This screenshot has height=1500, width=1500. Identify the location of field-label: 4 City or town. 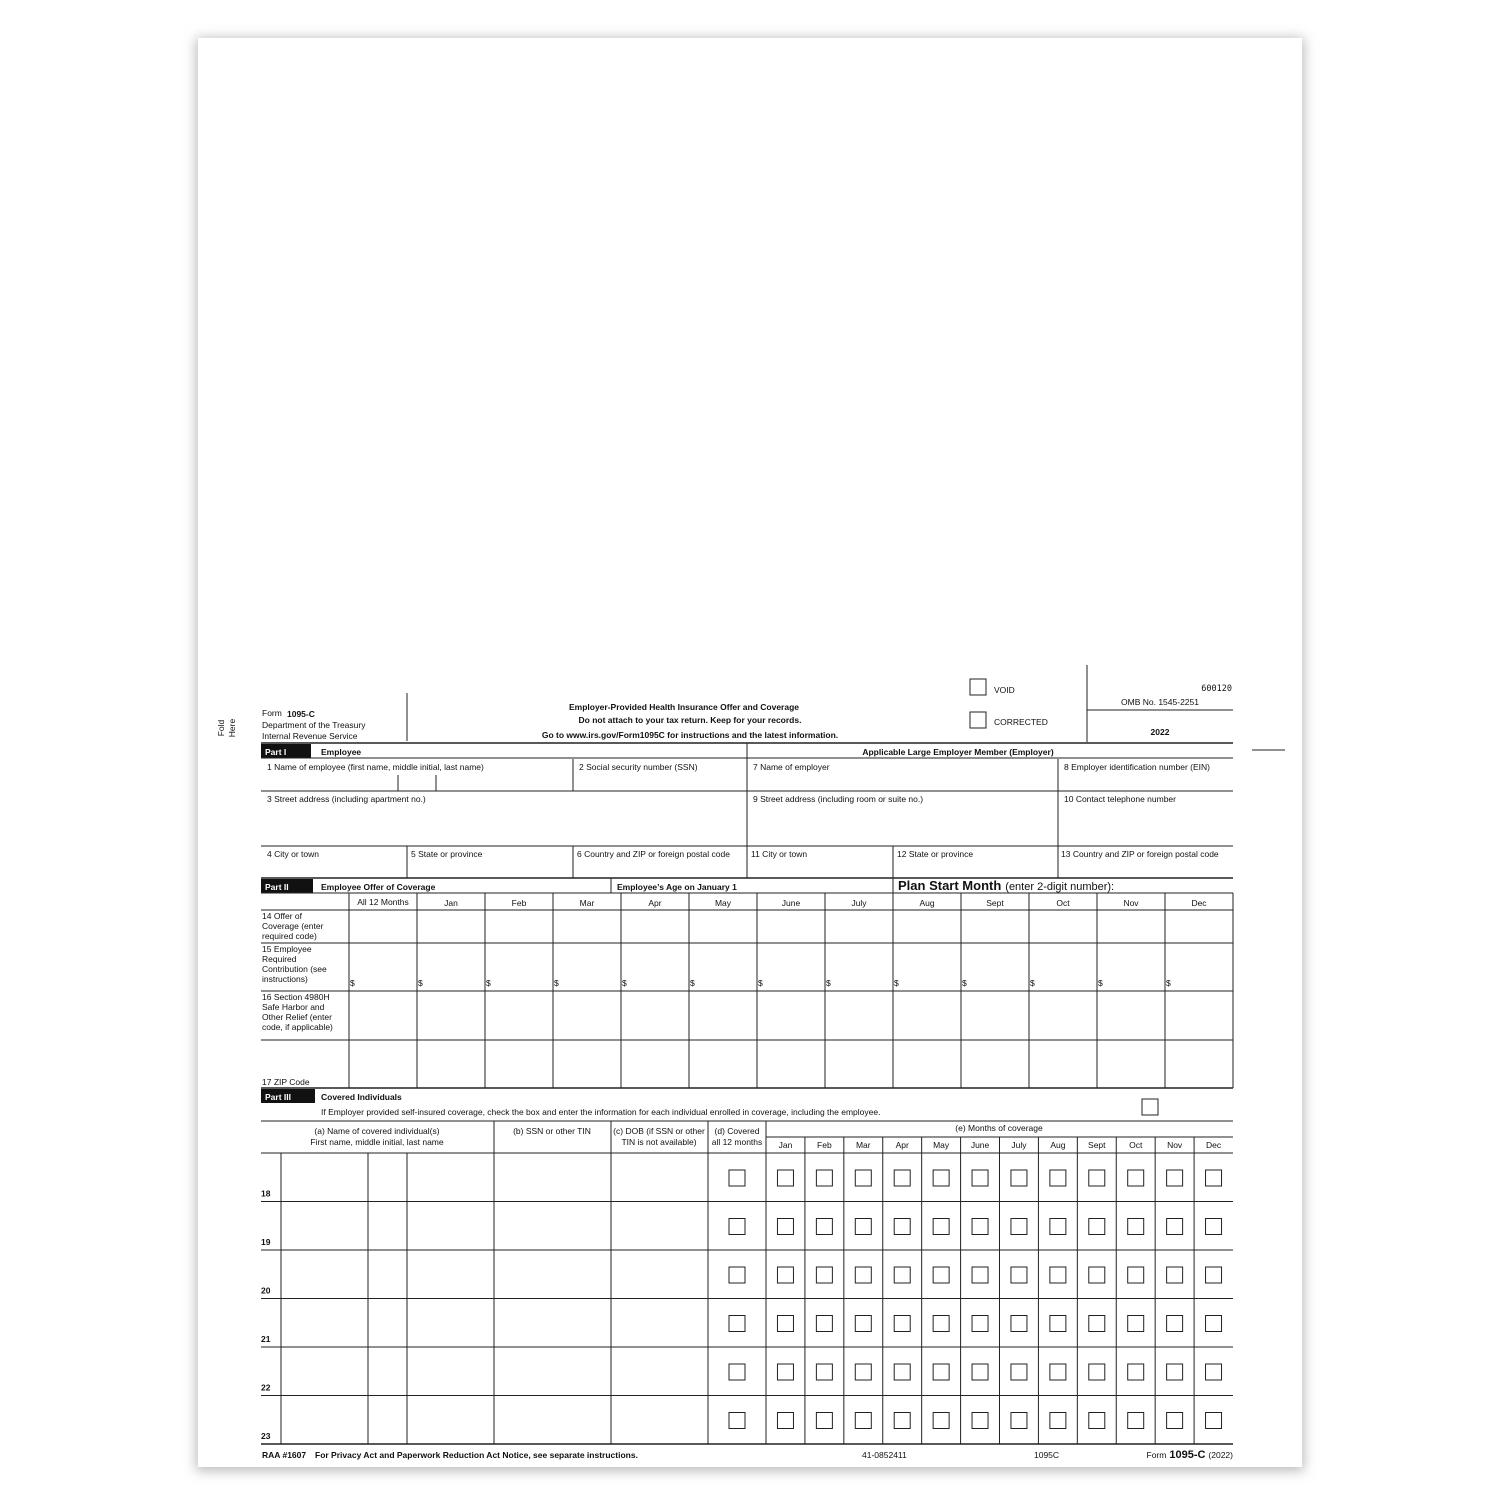
(293, 854).